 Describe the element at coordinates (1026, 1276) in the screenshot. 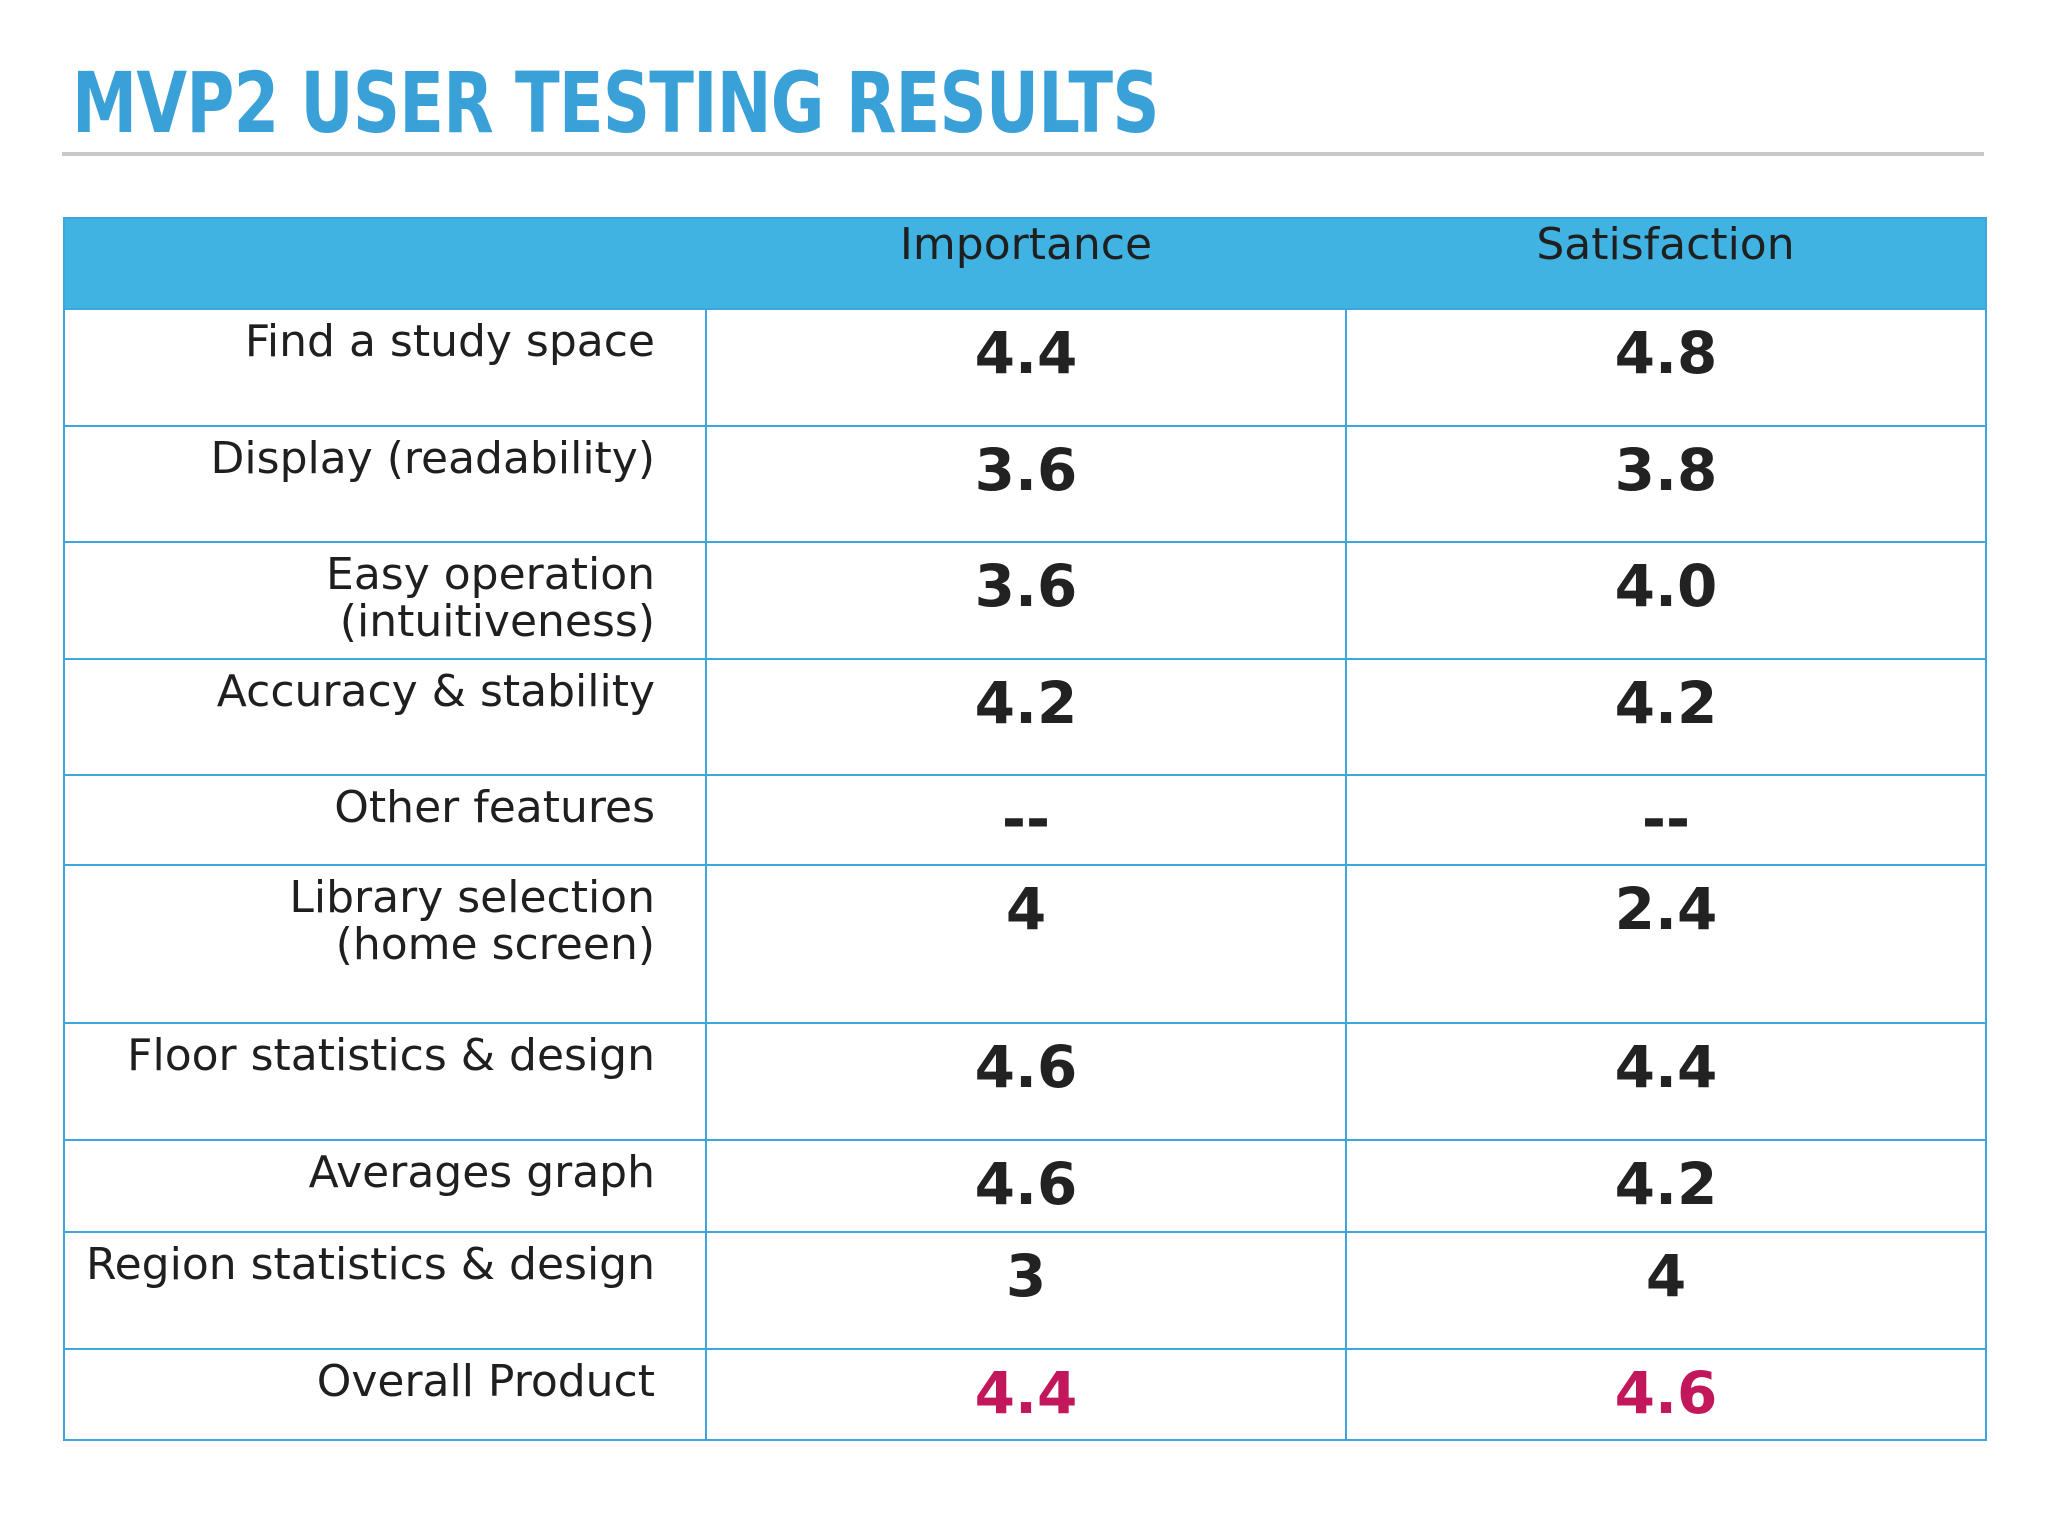

I see `importance-value: 3` at that location.